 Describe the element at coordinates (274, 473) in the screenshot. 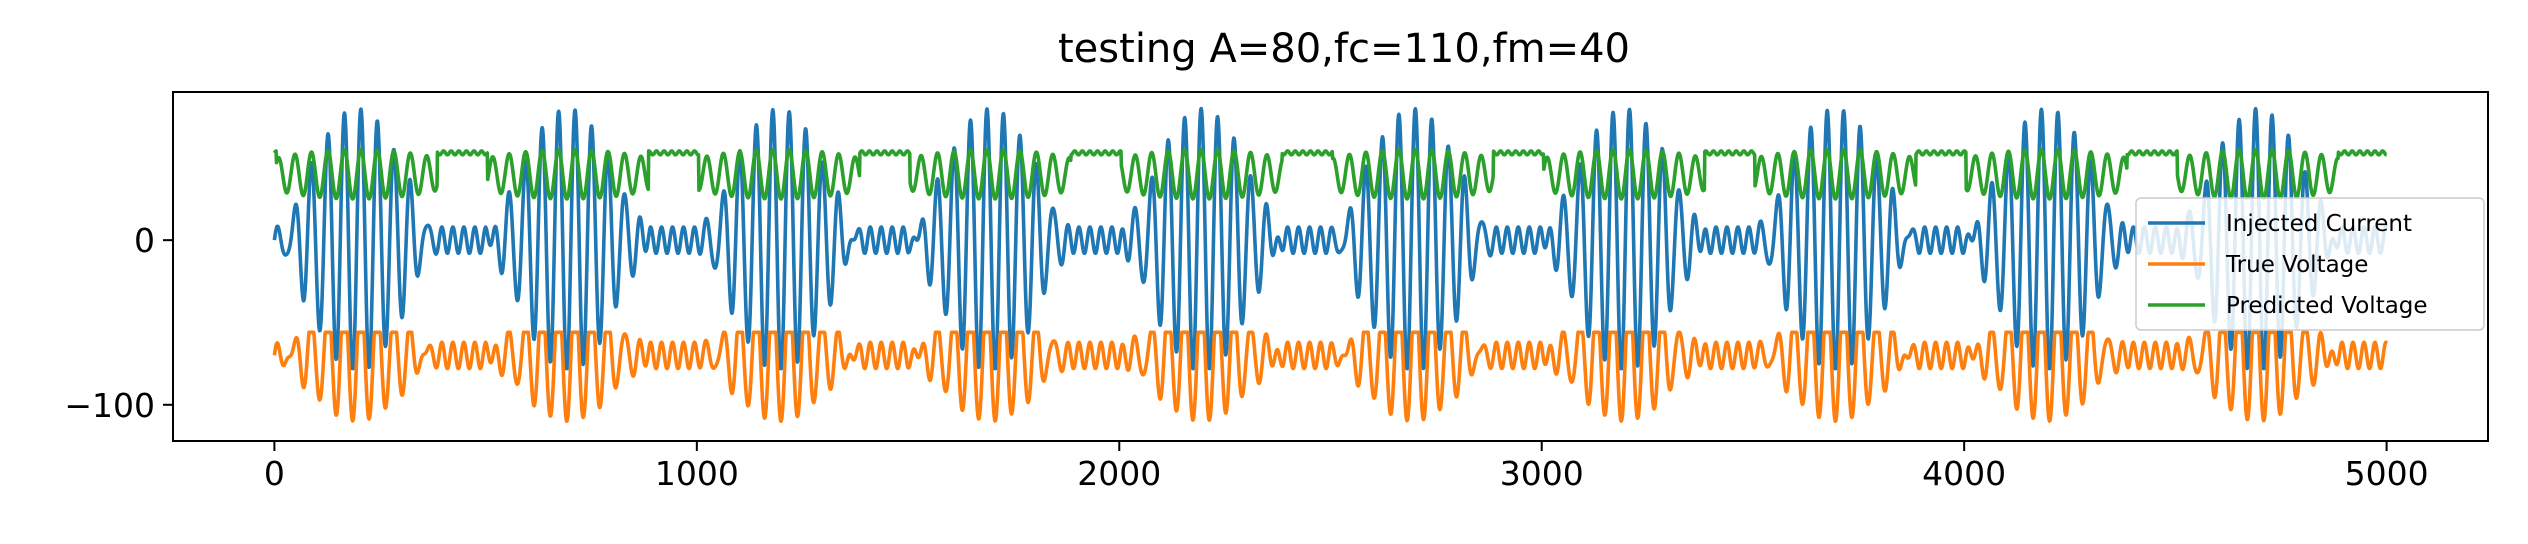

I see `x-tick-label: 0` at that location.